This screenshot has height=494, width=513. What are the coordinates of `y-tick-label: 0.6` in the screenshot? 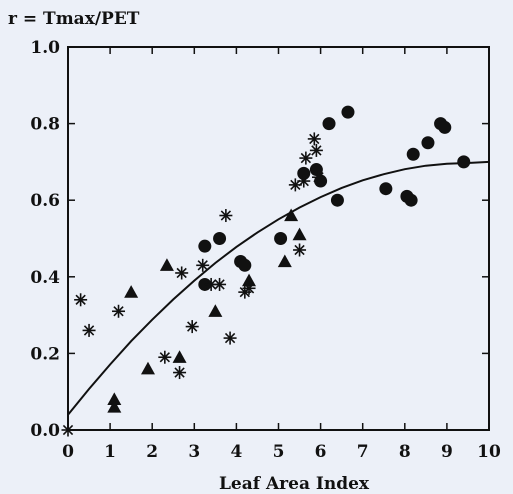 It's located at (45, 201).